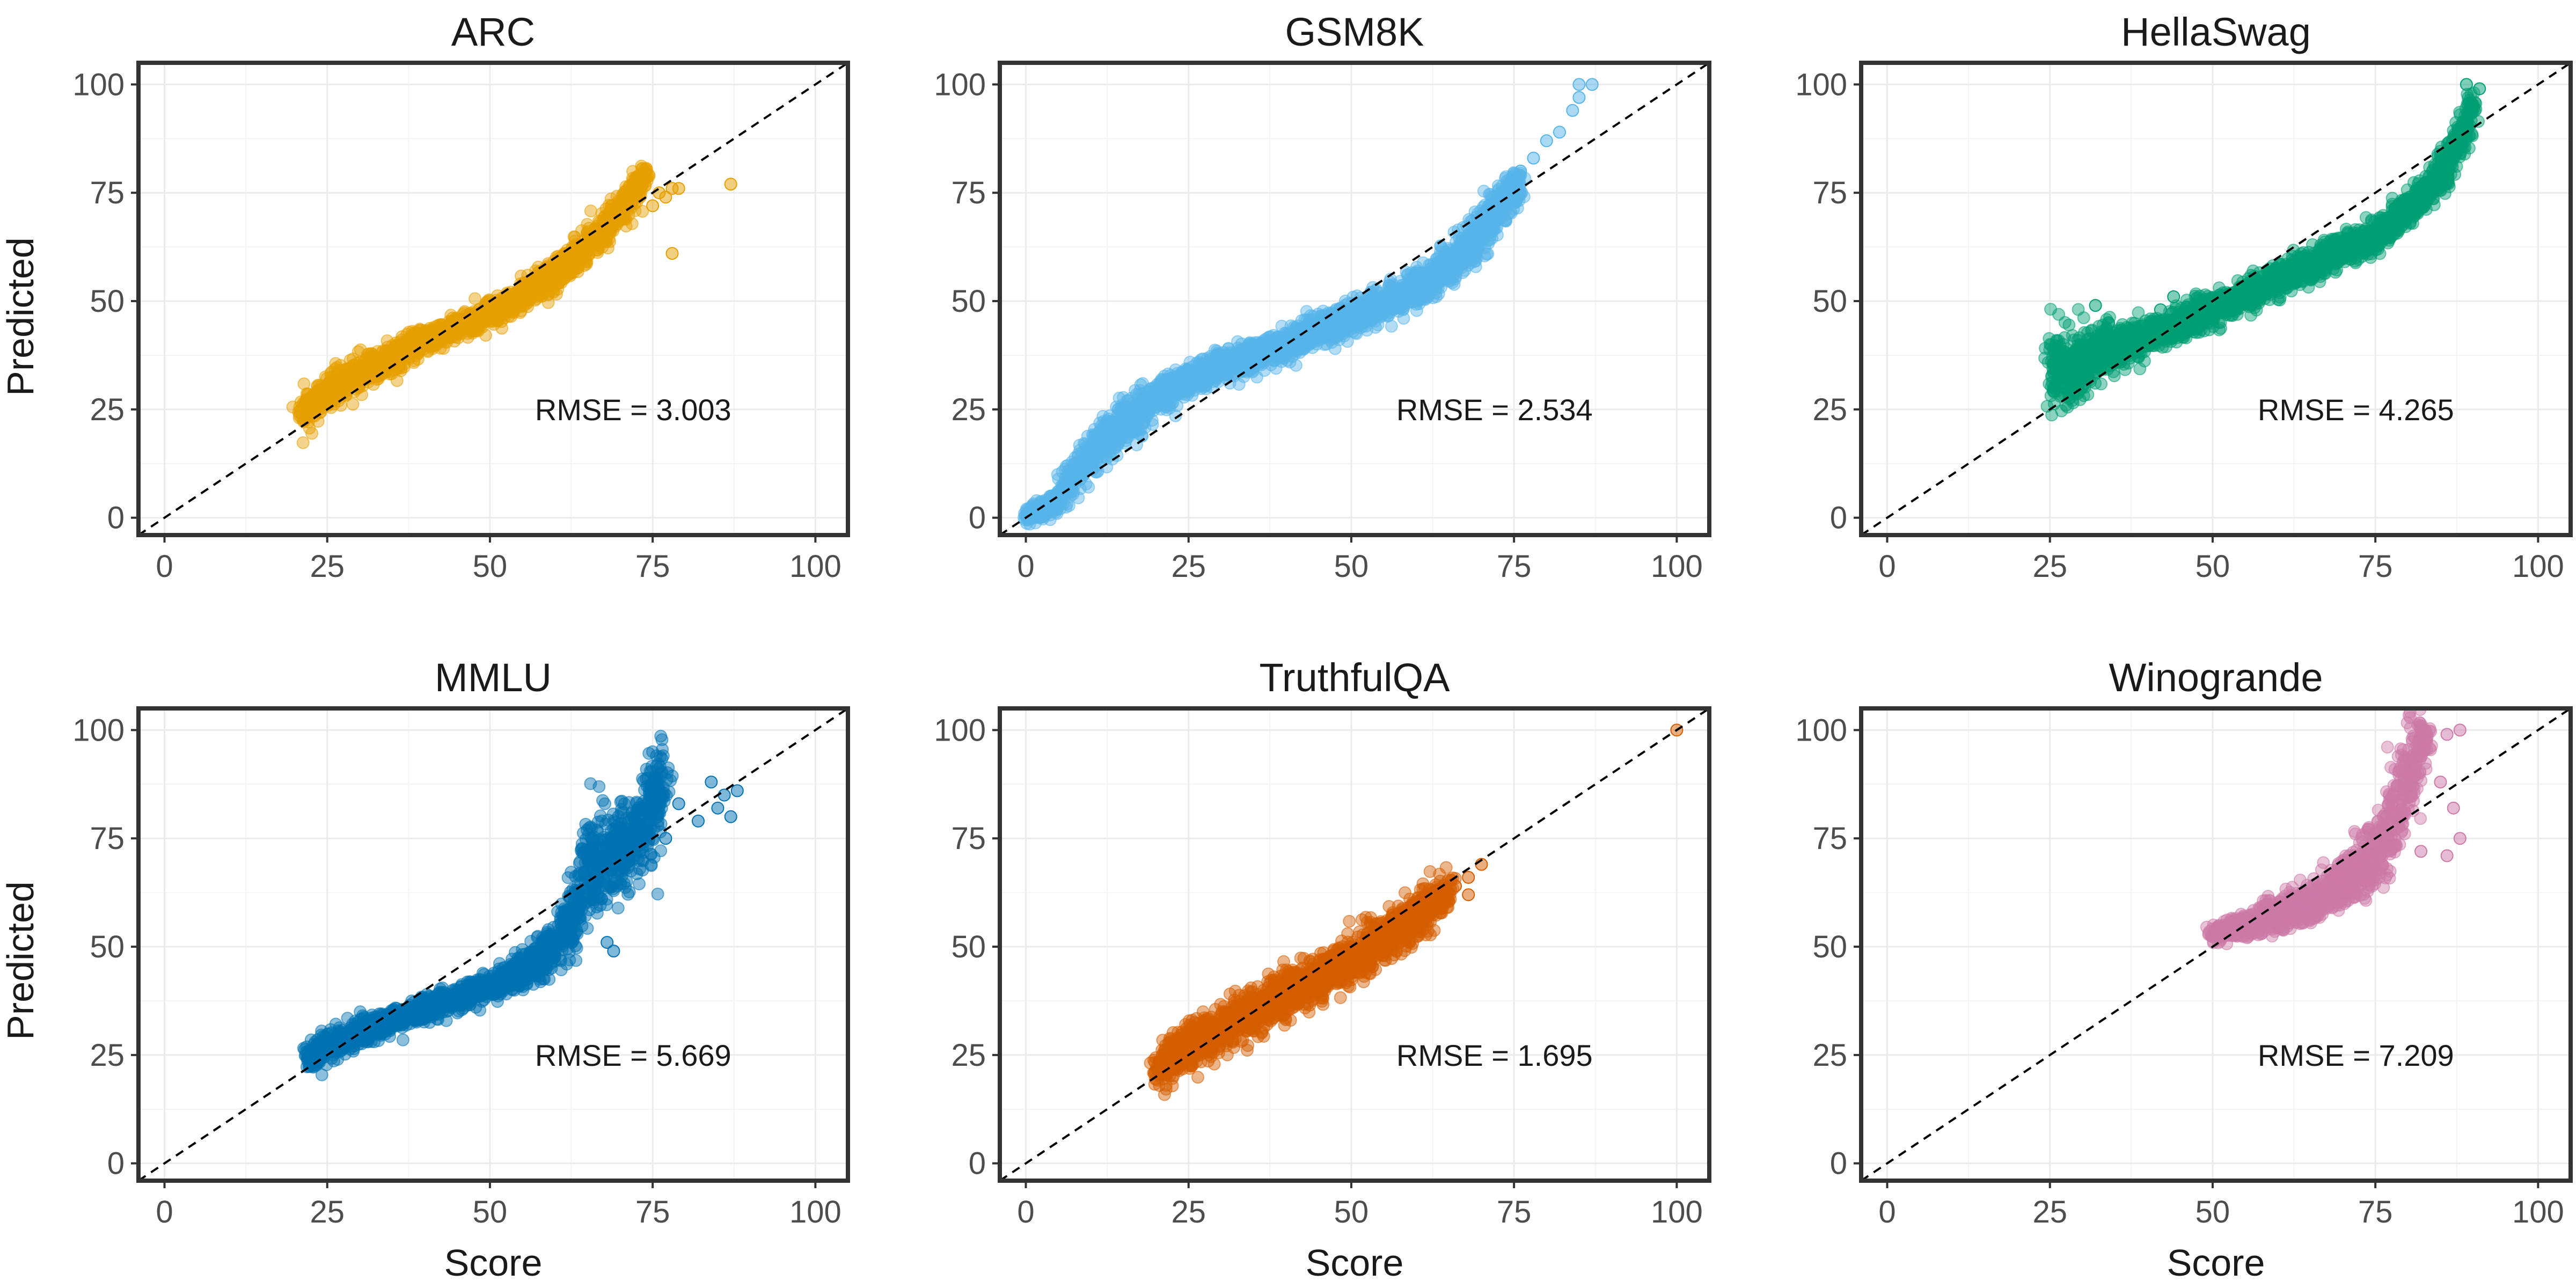 This screenshot has width=2576, height=1288. What do you see at coordinates (1355, 1263) in the screenshot?
I see `x-axis-title-middle-col: Score` at bounding box center [1355, 1263].